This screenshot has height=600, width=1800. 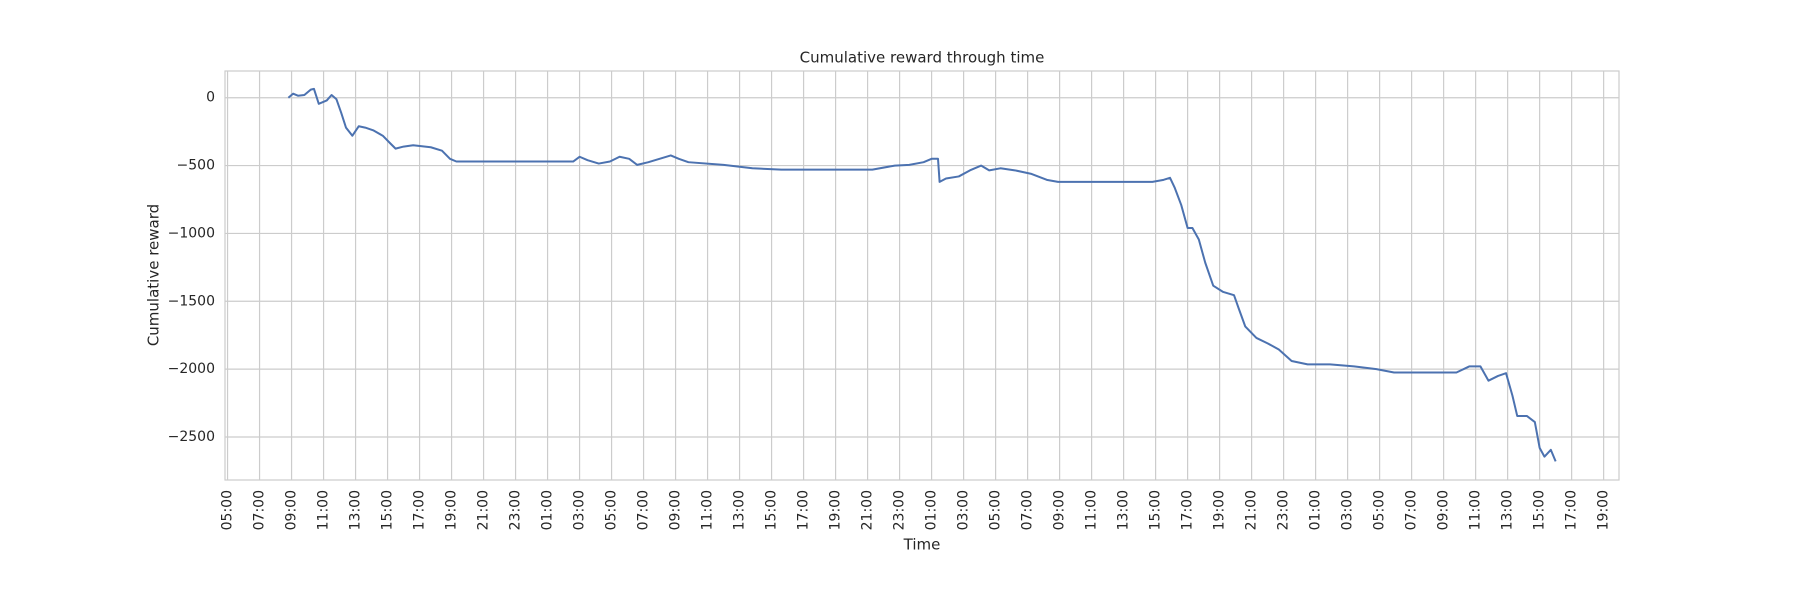 I want to click on y-tick-label: −1500, so click(x=191, y=301).